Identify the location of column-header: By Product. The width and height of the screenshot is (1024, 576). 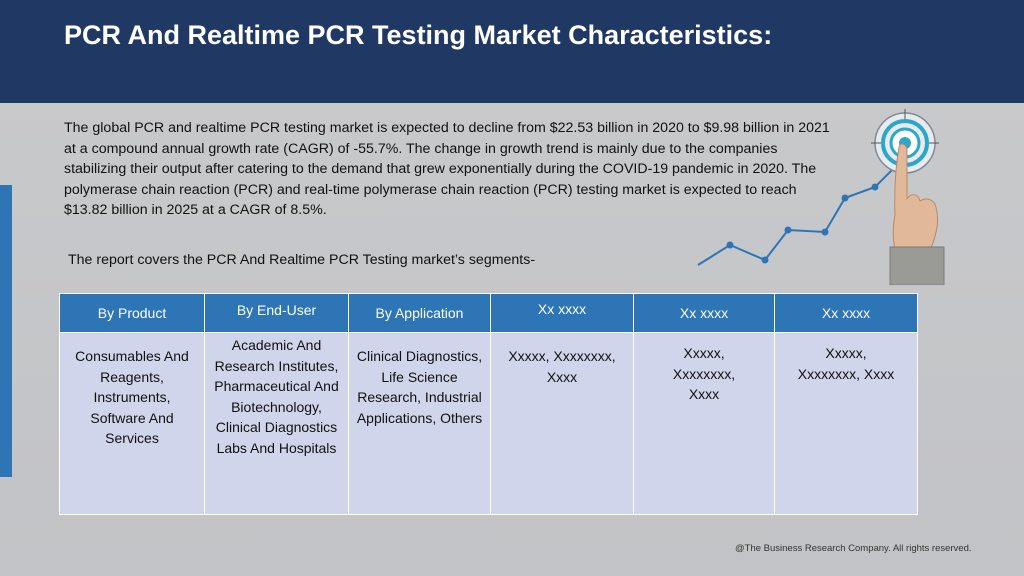
(132, 313).